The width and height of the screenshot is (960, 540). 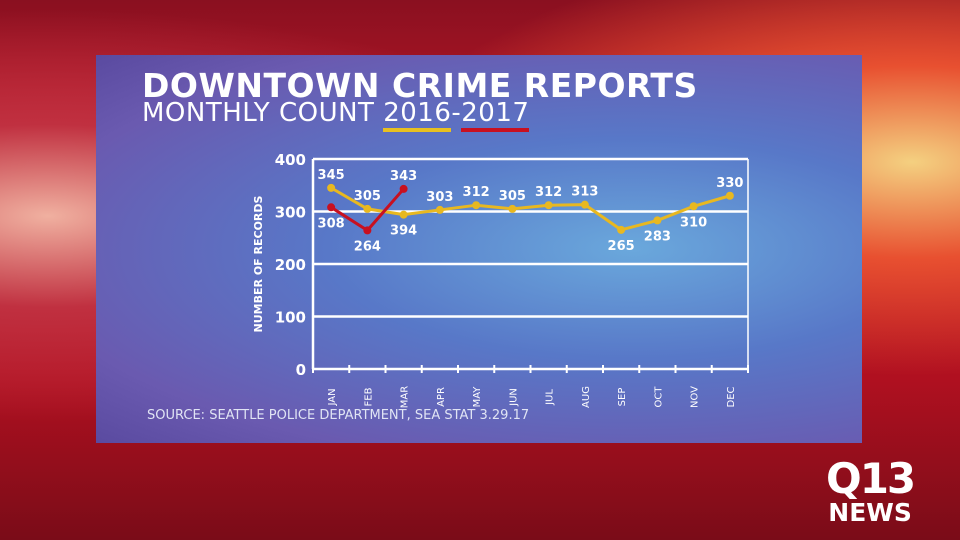 I want to click on x-tick-label: APR, so click(x=441, y=397).